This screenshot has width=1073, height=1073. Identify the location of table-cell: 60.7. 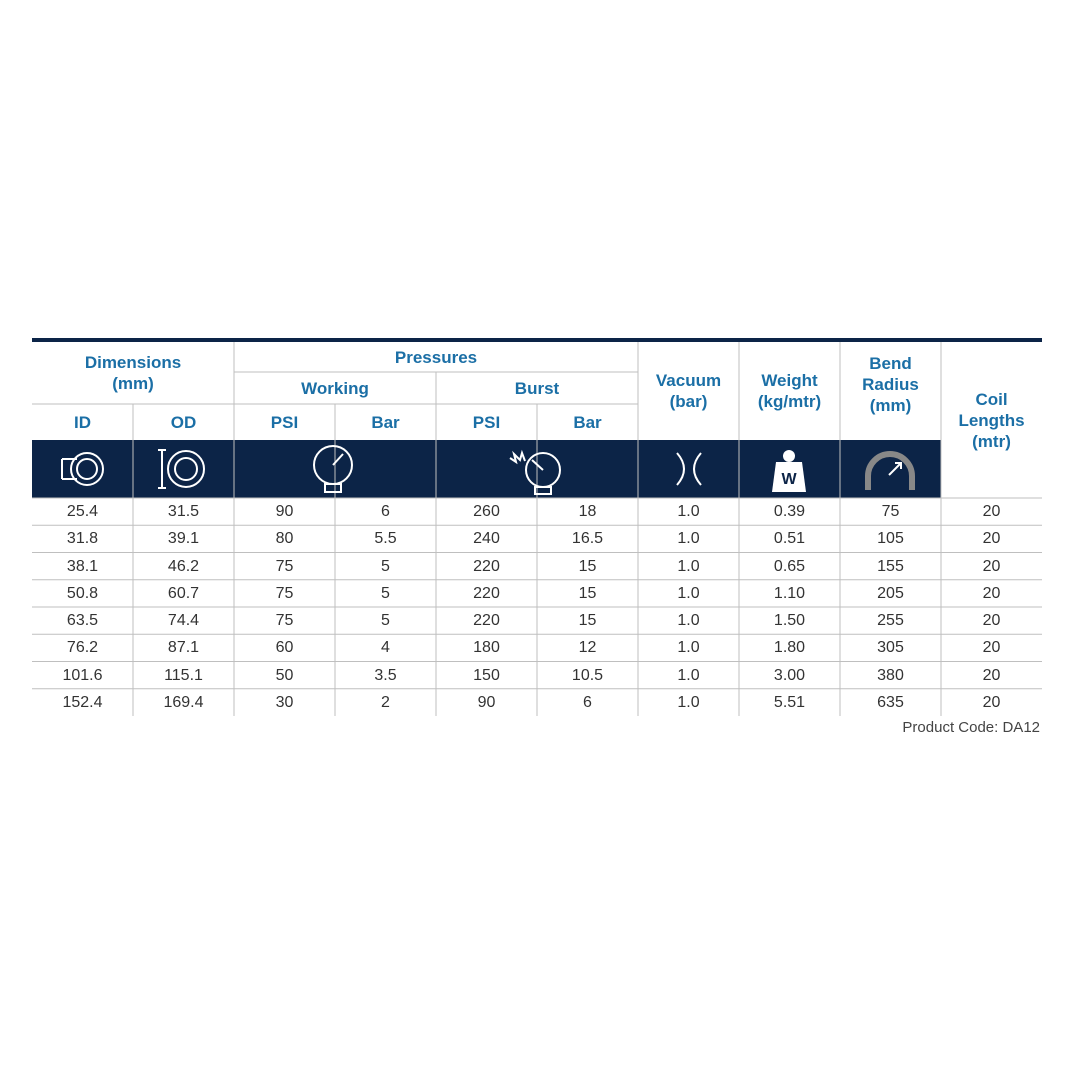
(183, 593).